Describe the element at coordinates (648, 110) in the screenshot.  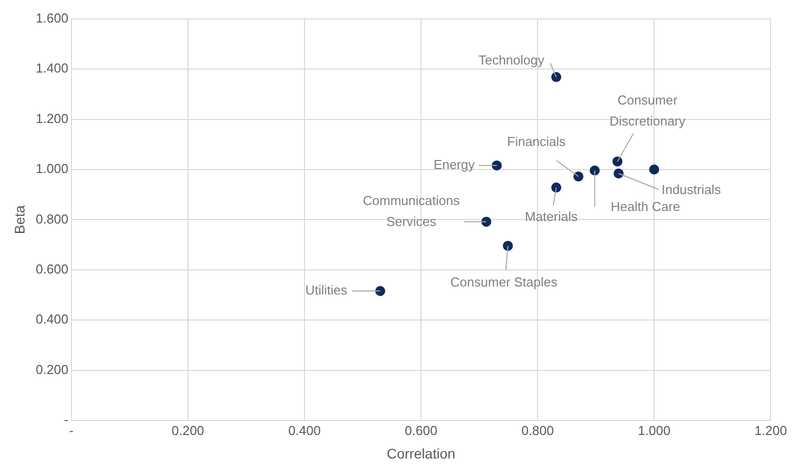
I see `annotation: Consumer Discretionary` at that location.